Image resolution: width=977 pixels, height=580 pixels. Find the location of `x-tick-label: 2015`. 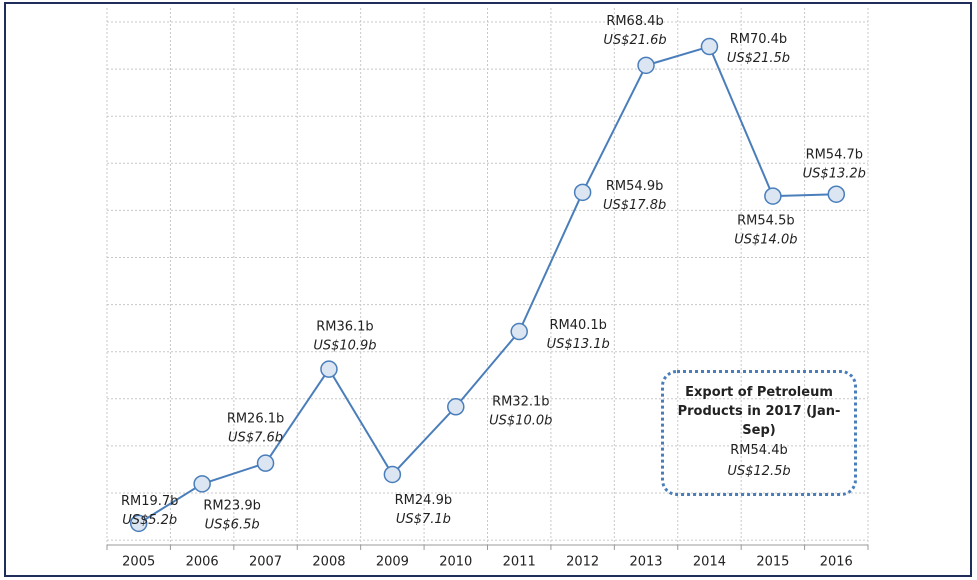

x-tick-label: 2015 is located at coordinates (772, 562).